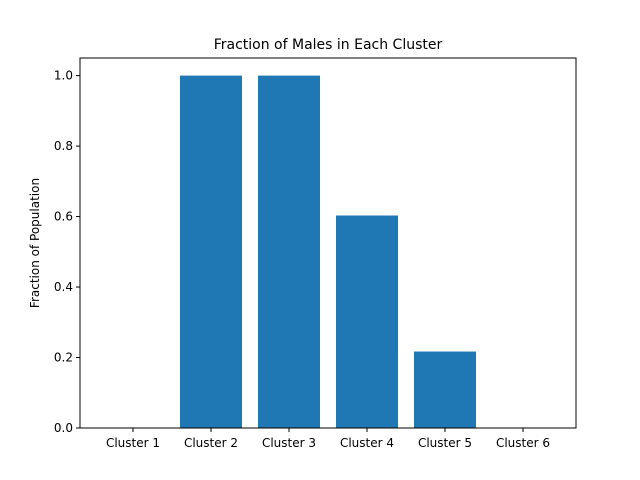  I want to click on y-tick-label: 0.6, so click(63, 217).